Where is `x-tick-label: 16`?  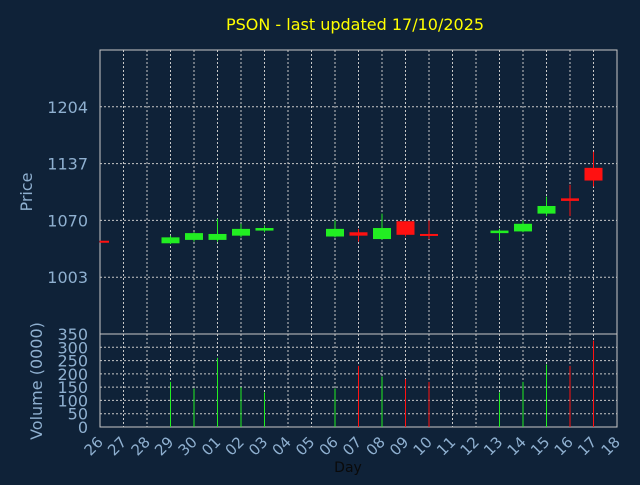
x-tick-label: 16 is located at coordinates (564, 446).